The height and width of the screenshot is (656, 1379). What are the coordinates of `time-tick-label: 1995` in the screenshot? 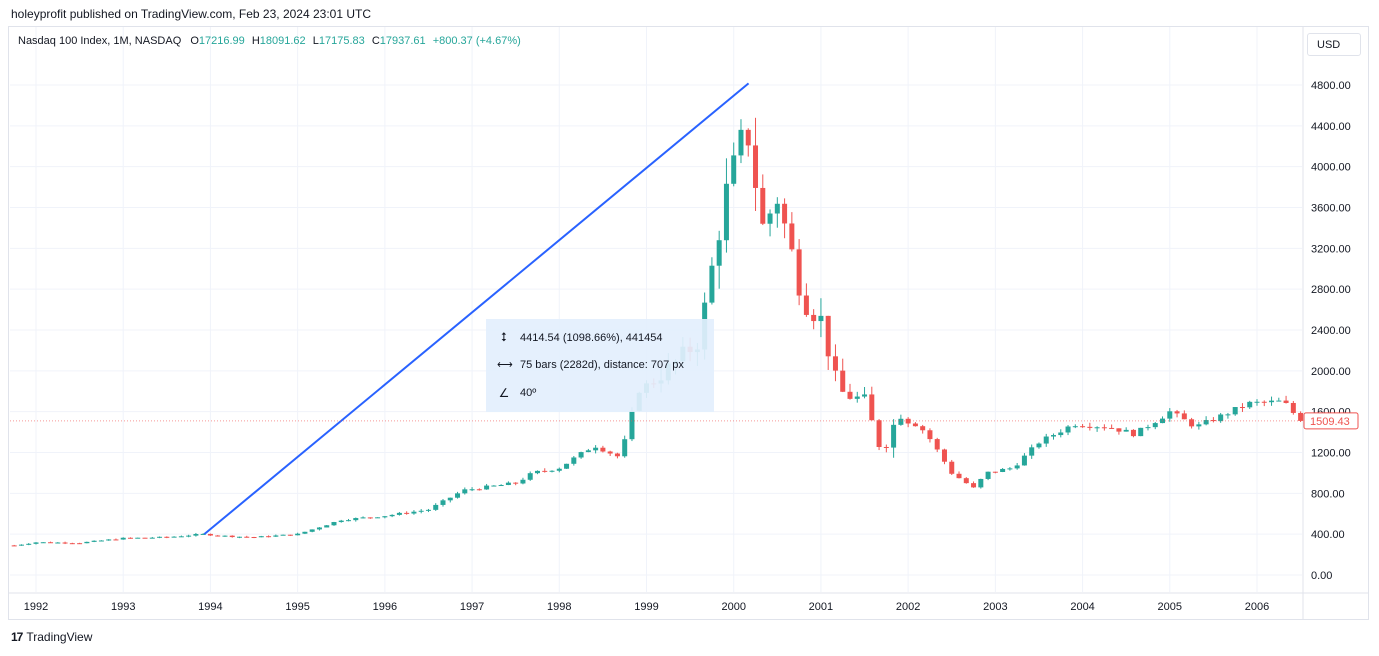 It's located at (297, 607).